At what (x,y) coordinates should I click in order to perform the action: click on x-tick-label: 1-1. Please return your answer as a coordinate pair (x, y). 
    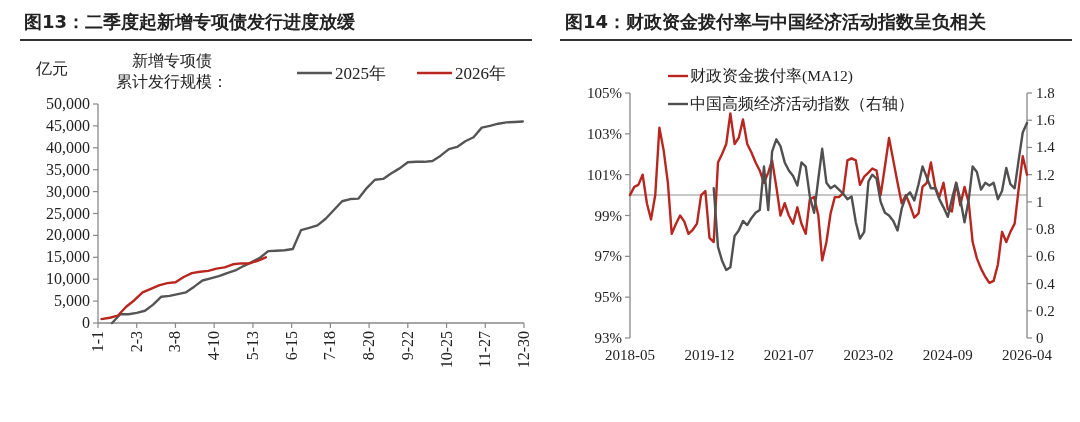
    Looking at the image, I should click on (97, 342).